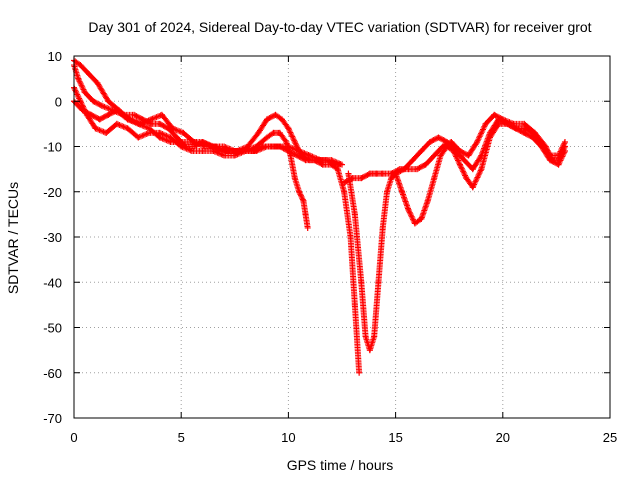 The image size is (640, 480). Describe the element at coordinates (55, 56) in the screenshot. I see `y-tick-label: 10` at that location.